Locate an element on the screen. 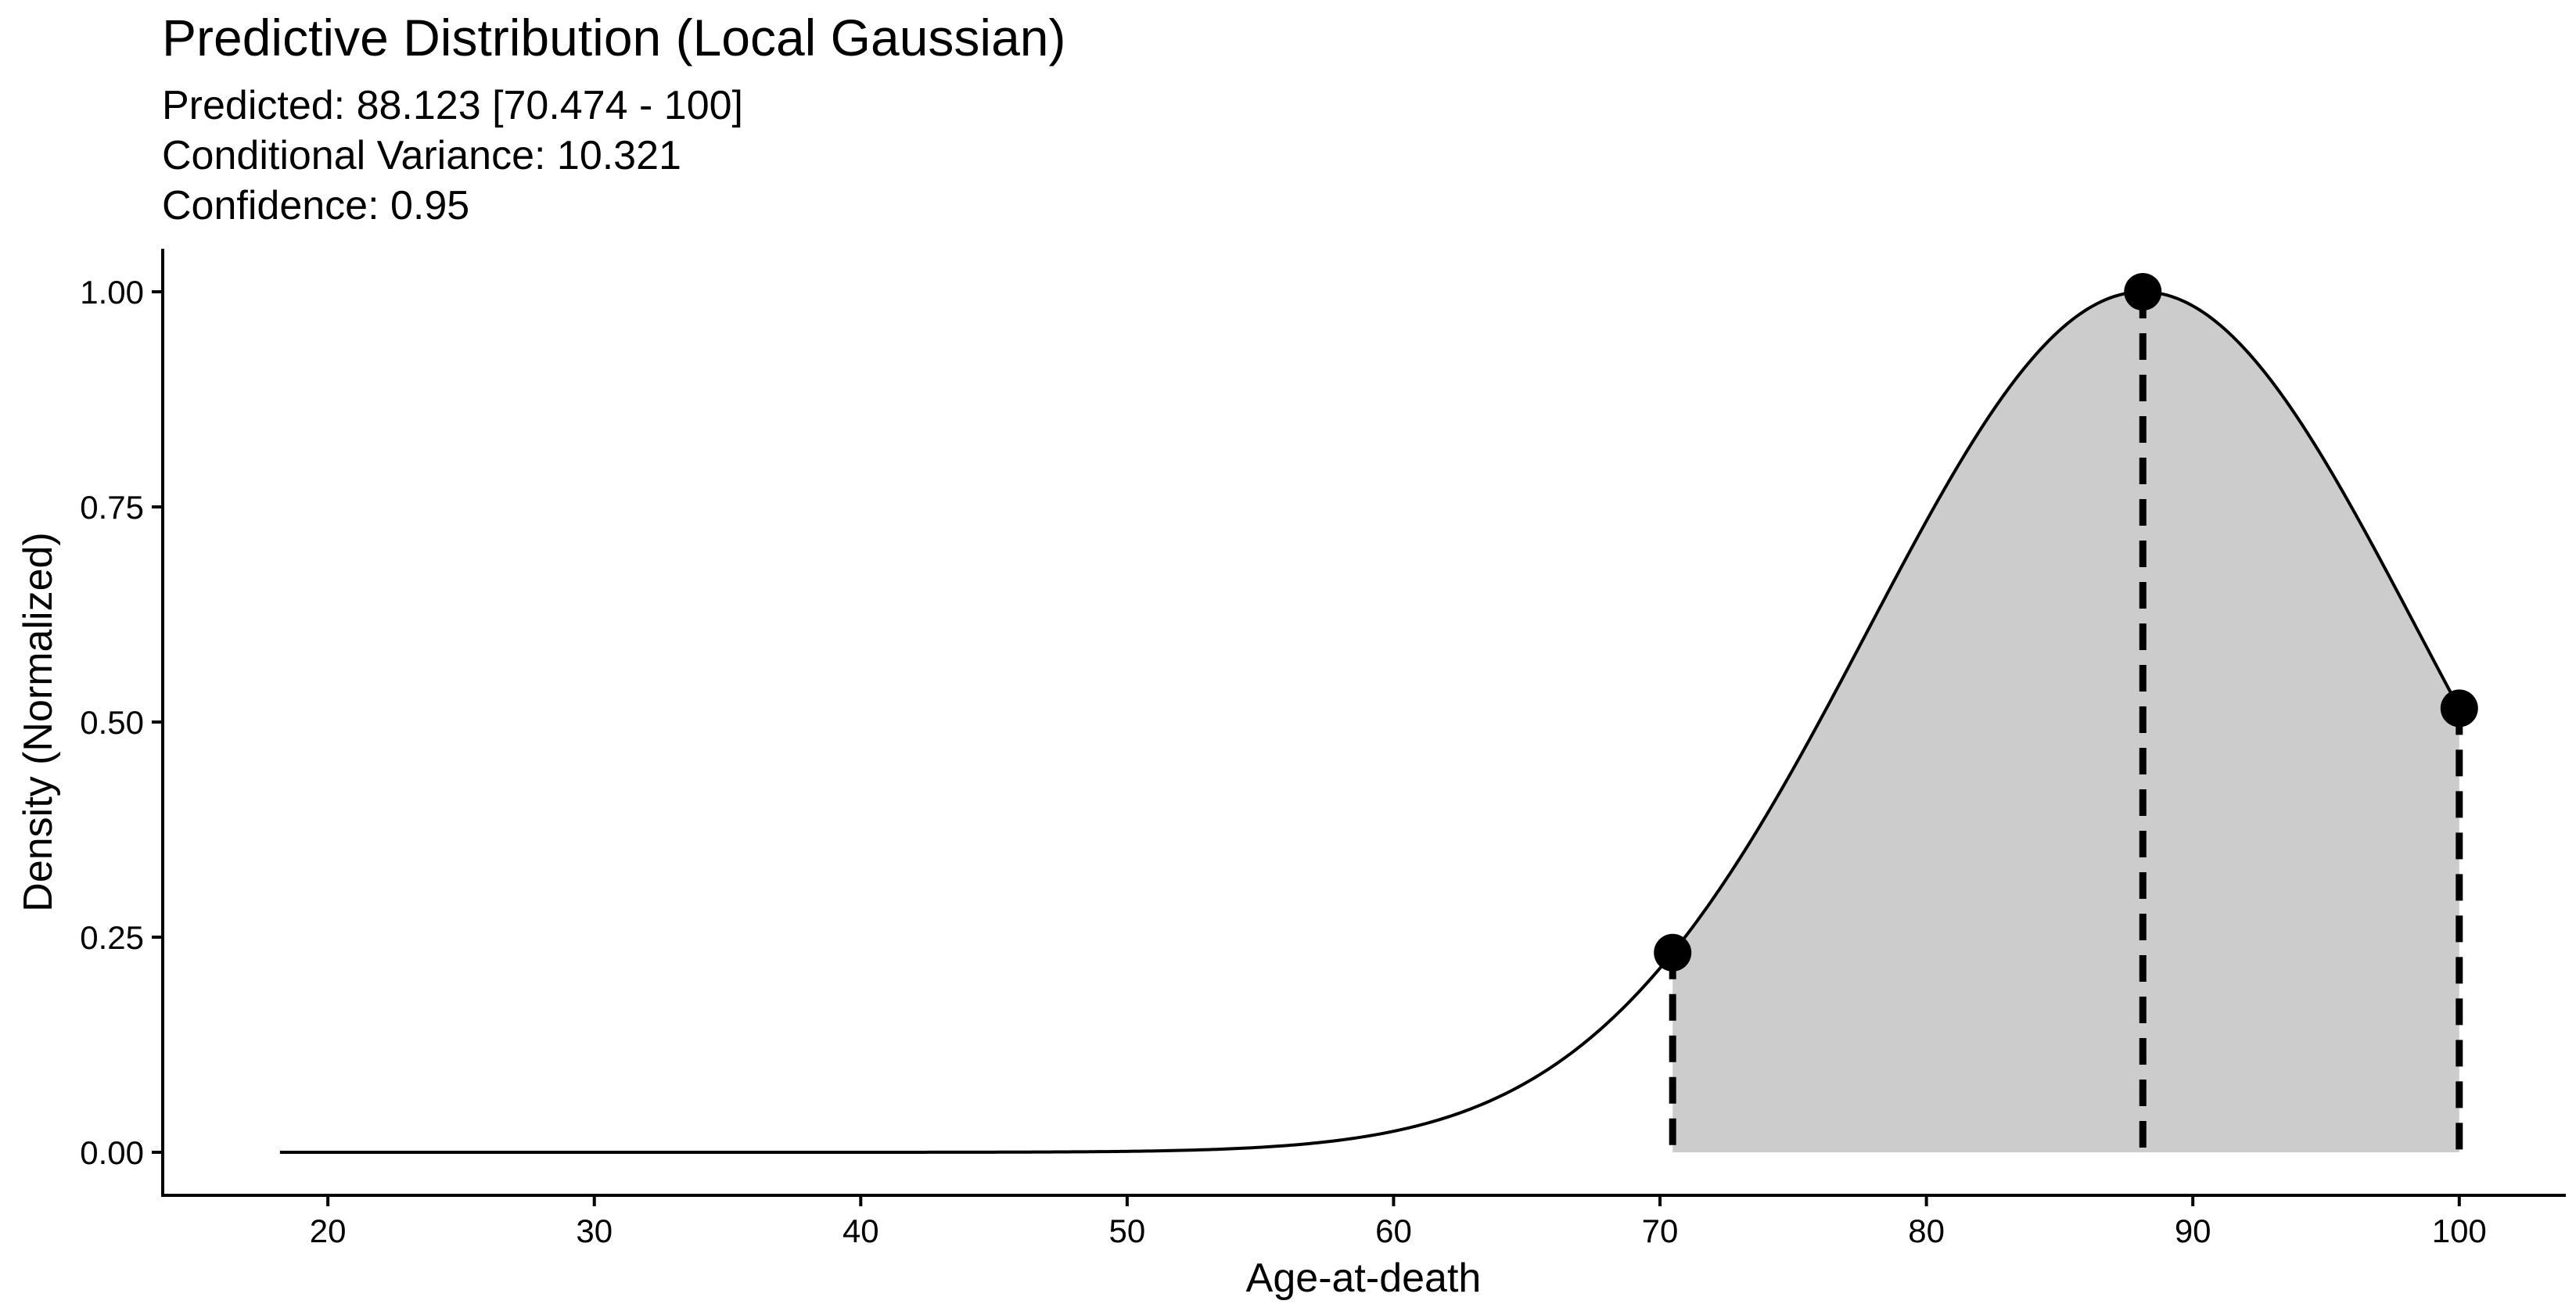  y-axis-ticks: 0.00 0.25 0.50 0.75 1.00 is located at coordinates (121, 722).